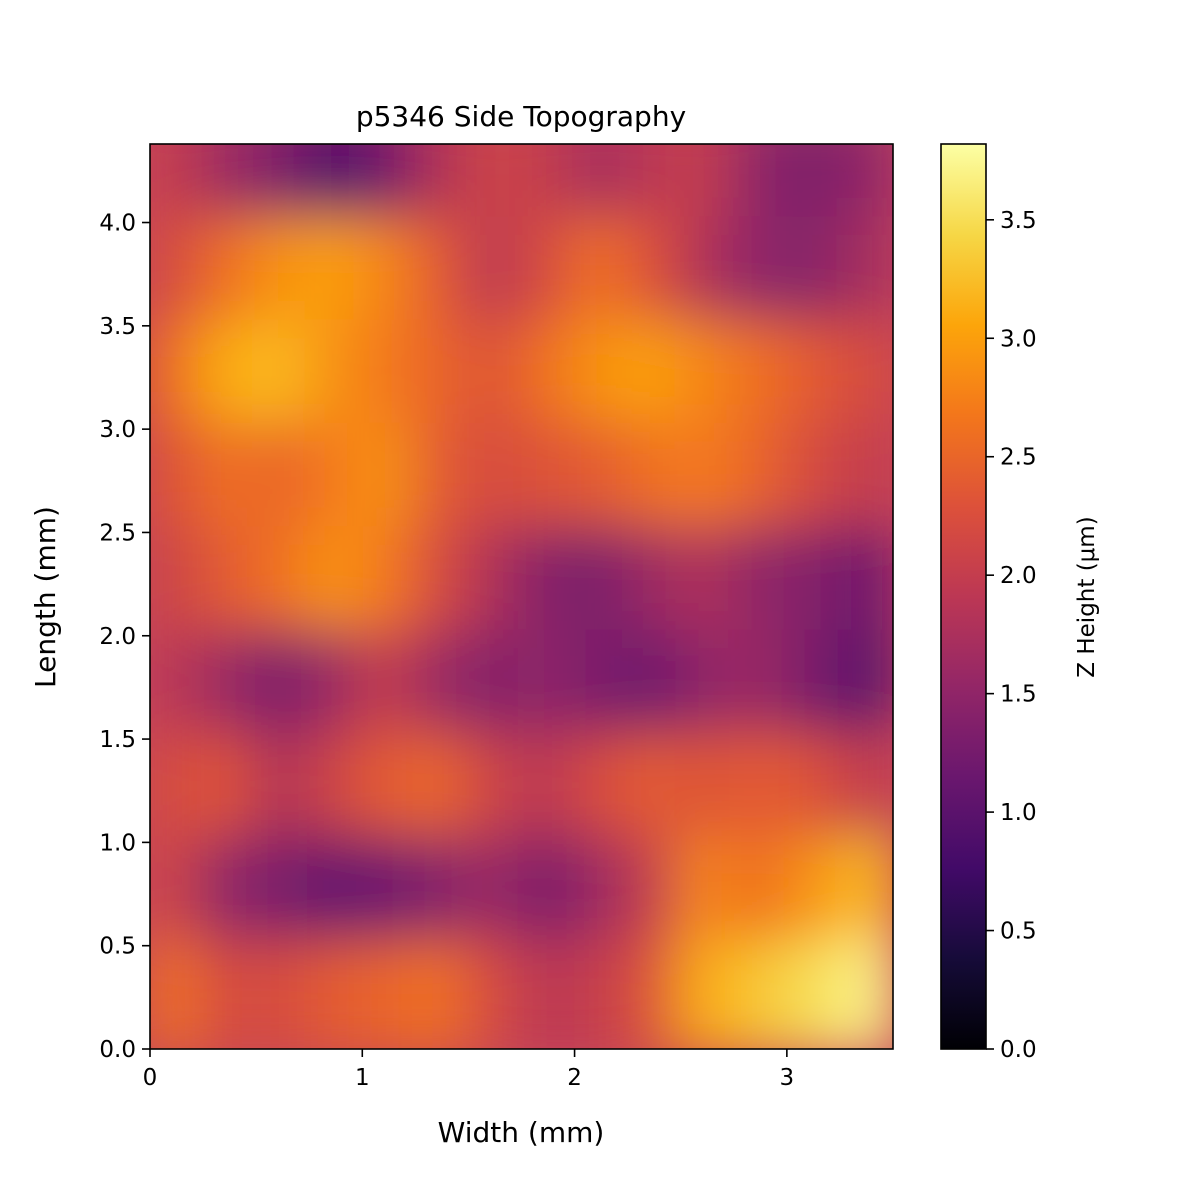 Image resolution: width=1200 pixels, height=1200 pixels. I want to click on colorbar-tick-label: 0.5, so click(1018, 932).